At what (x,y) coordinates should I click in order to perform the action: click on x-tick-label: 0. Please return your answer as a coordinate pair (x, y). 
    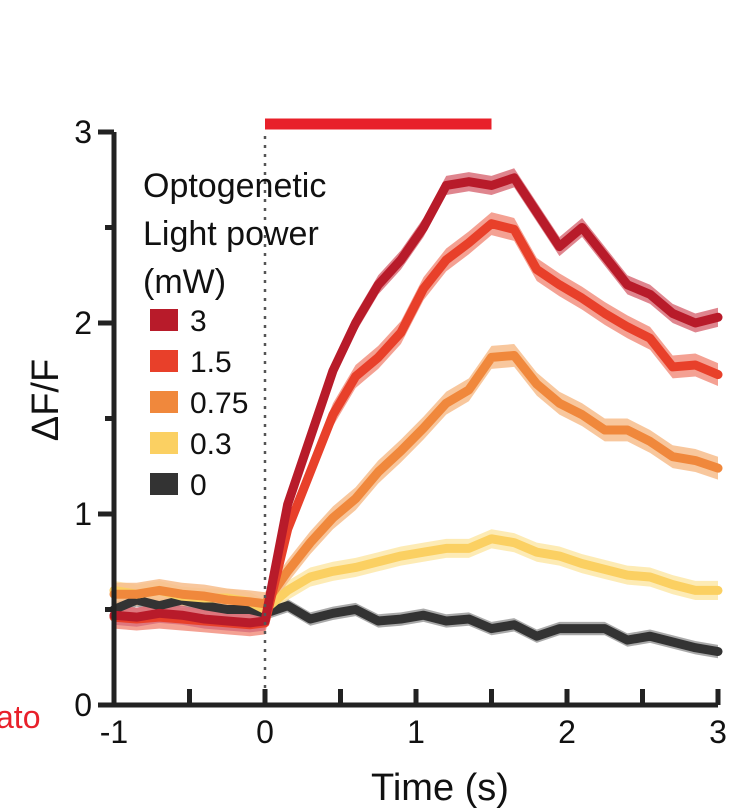
    Looking at the image, I should click on (265, 732).